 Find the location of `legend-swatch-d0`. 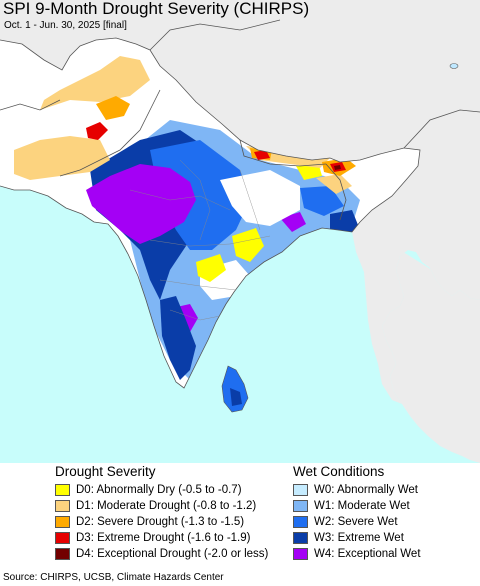

legend-swatch-d0 is located at coordinates (62, 490).